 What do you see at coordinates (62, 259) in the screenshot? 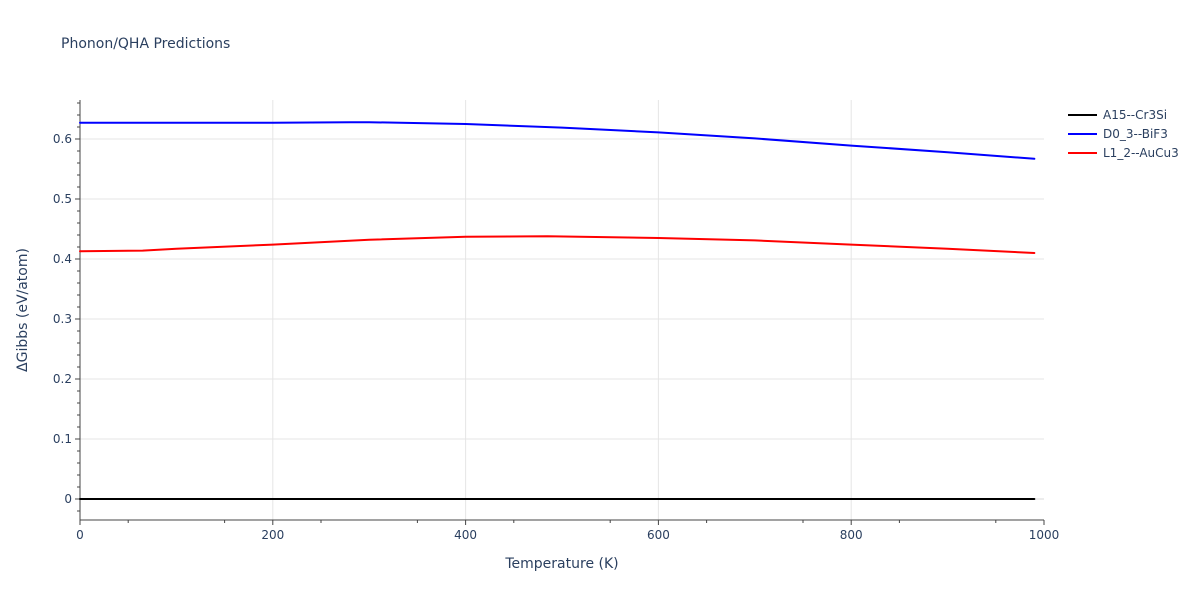
I see `y-tick-label: 0.4` at bounding box center [62, 259].